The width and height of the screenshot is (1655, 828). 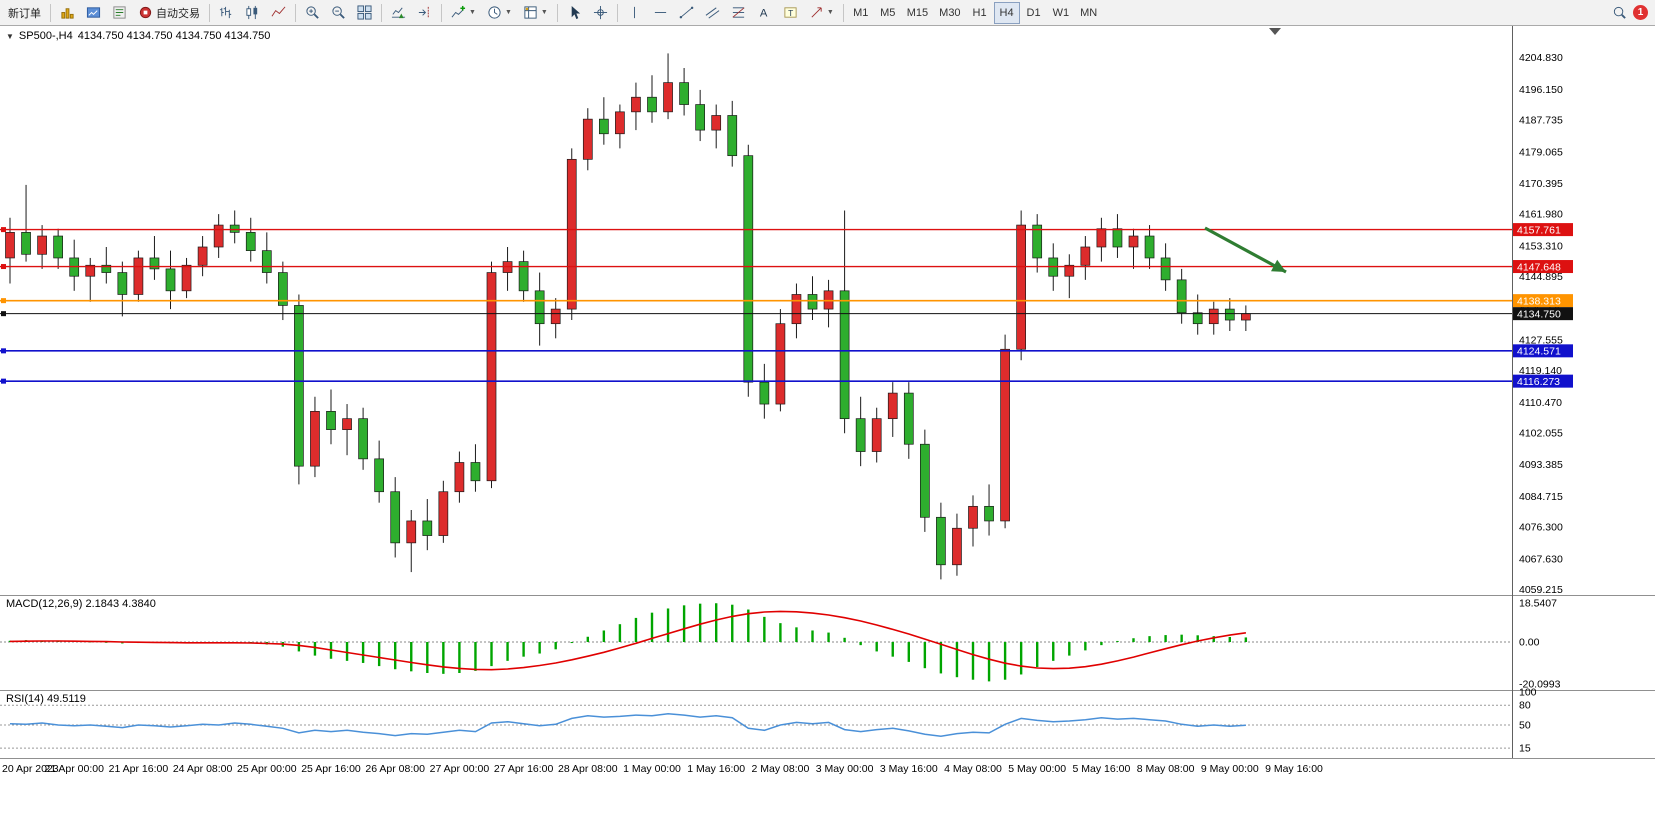 What do you see at coordinates (1541, 590) in the screenshot?
I see `svg-text: 4059.215` at bounding box center [1541, 590].